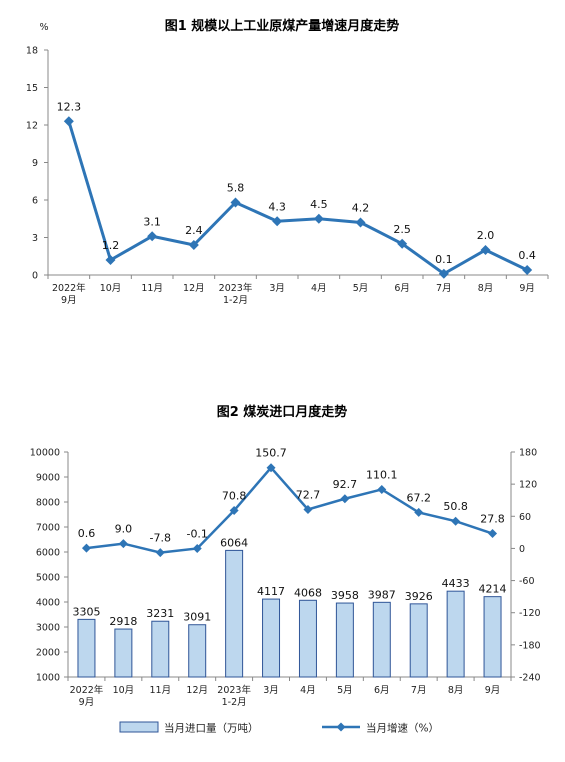 This screenshot has width=565, height=762. What do you see at coordinates (124, 529) in the screenshot?
I see `chart-2-growth-label: 9.0` at bounding box center [124, 529].